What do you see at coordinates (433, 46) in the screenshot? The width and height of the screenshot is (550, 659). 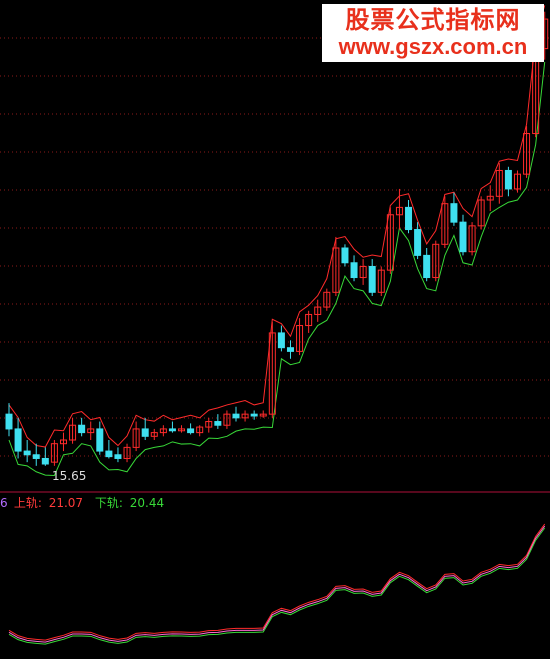 I see `watermark-url: www.gszx.com.cn` at bounding box center [433, 46].